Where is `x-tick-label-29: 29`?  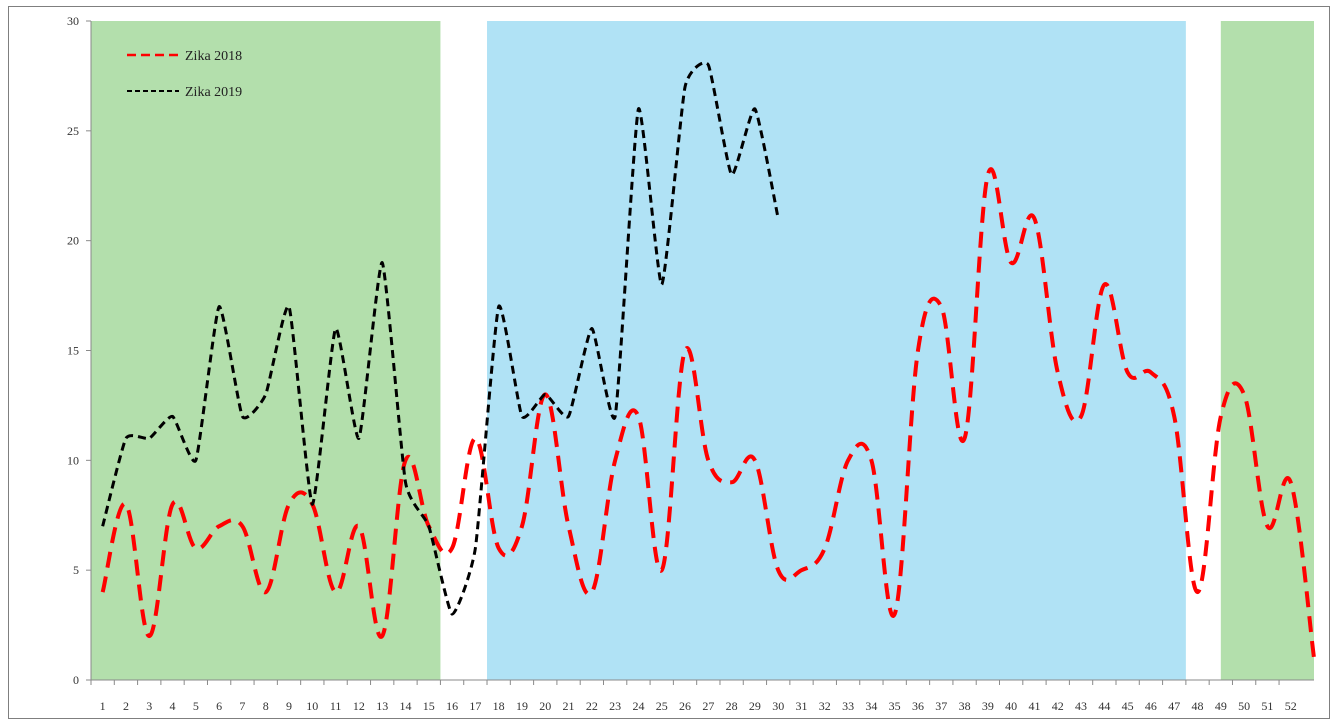
x-tick-label-29: 29 is located at coordinates (755, 706).